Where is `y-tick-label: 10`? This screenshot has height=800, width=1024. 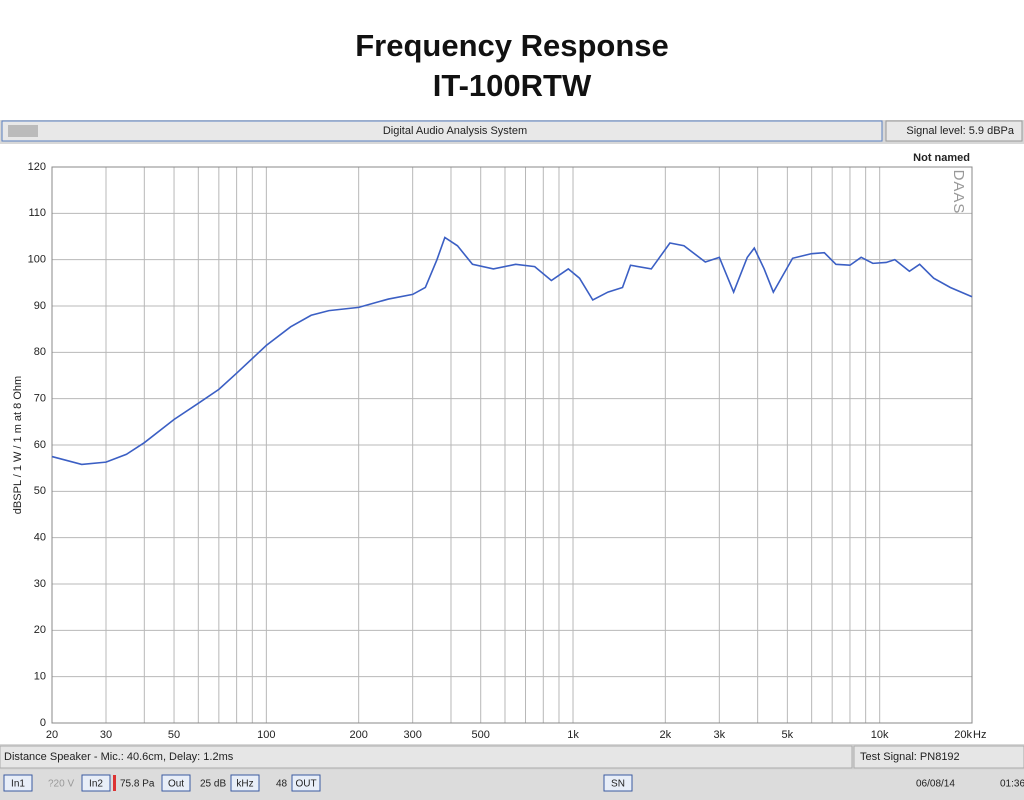
y-tick-label: 10 is located at coordinates (40, 677).